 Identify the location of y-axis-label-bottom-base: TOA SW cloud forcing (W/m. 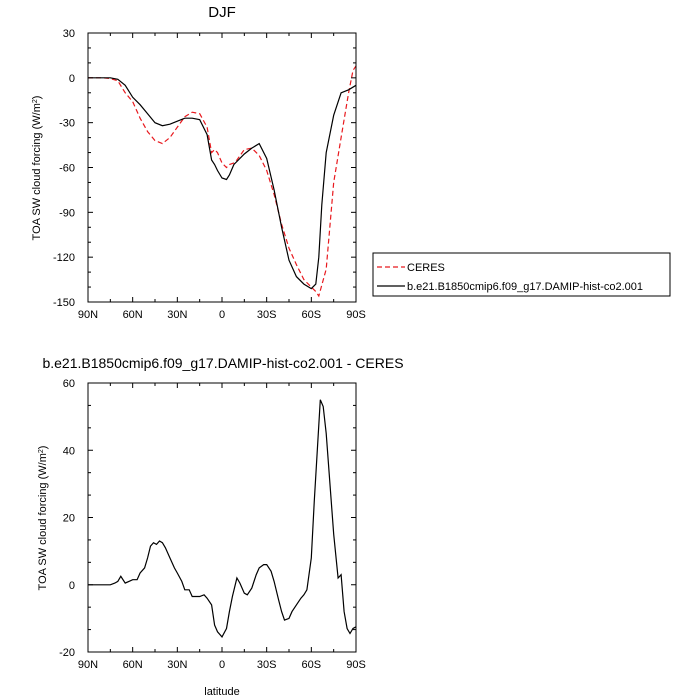
(43, 521).